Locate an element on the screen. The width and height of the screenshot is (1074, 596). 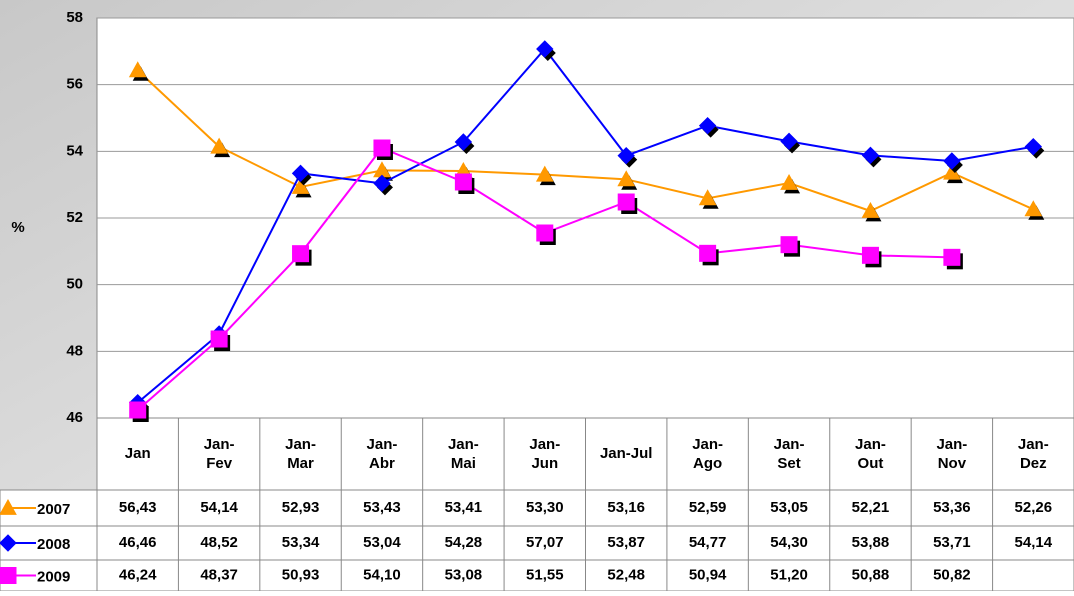
label-line: Mai is located at coordinates (463, 463).